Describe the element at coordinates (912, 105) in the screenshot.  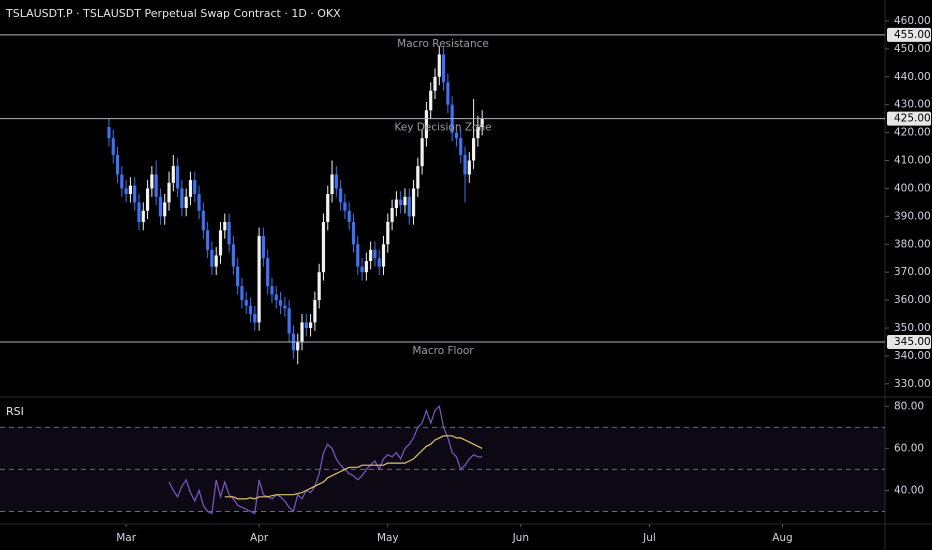
I see `y-tick-label: 430.00` at that location.